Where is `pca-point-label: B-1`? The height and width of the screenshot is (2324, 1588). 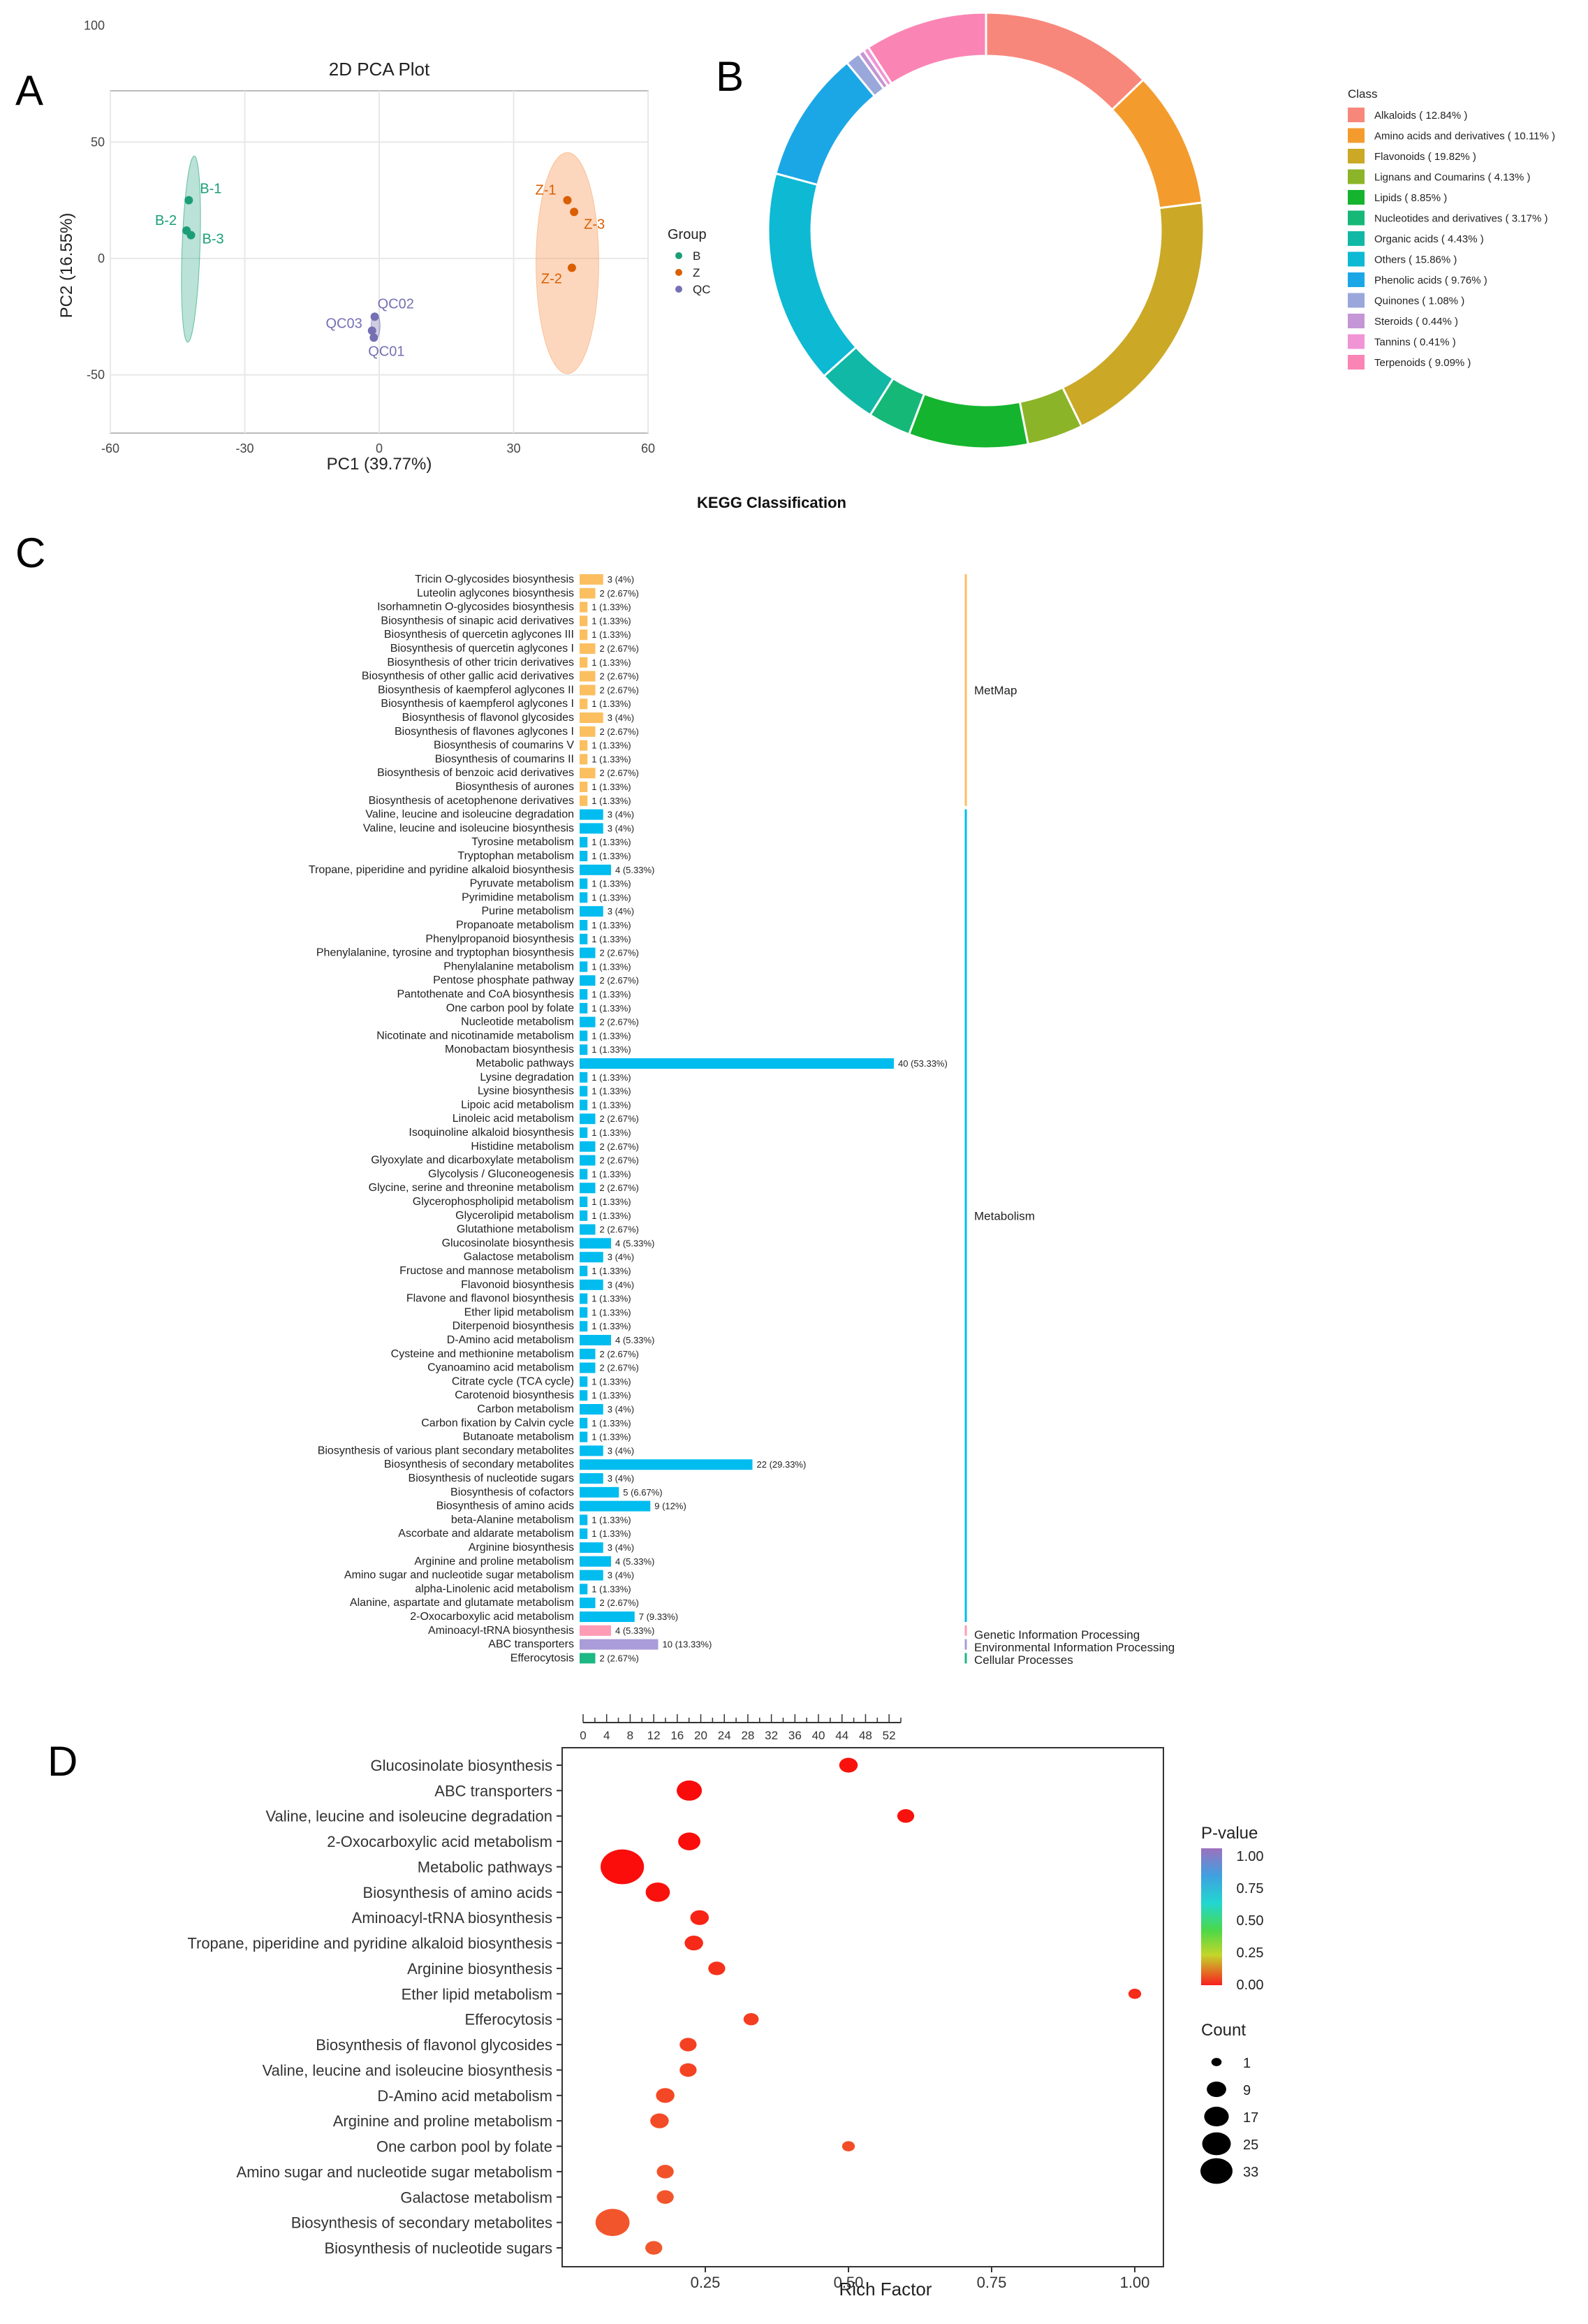 pca-point-label: B-1 is located at coordinates (211, 190).